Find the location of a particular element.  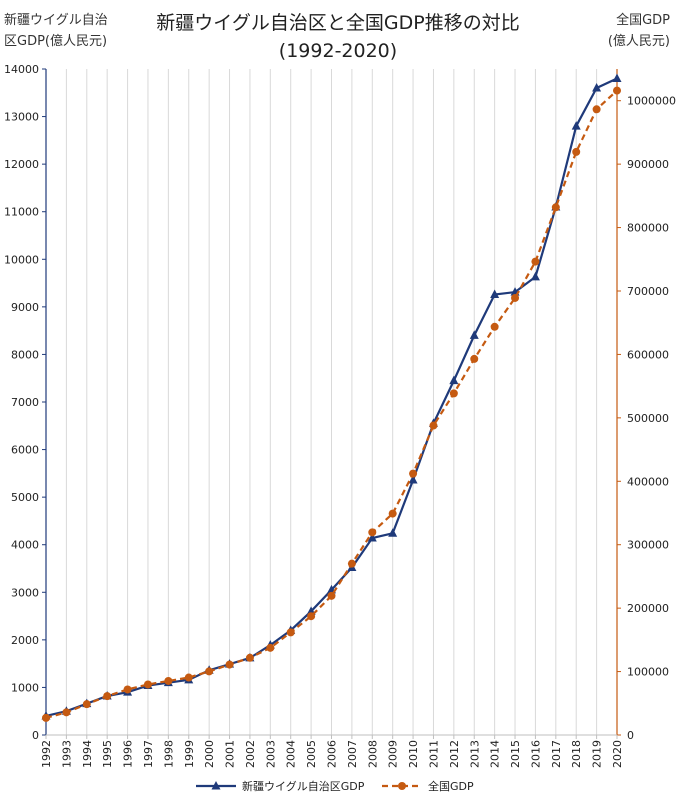

x-tick-label: 2009 is located at coordinates (393, 754).